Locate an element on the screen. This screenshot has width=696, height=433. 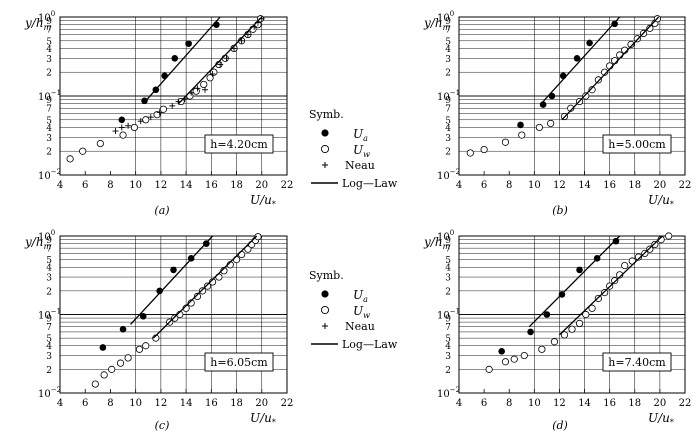
annotation-box is located at coordinates (239, 144).